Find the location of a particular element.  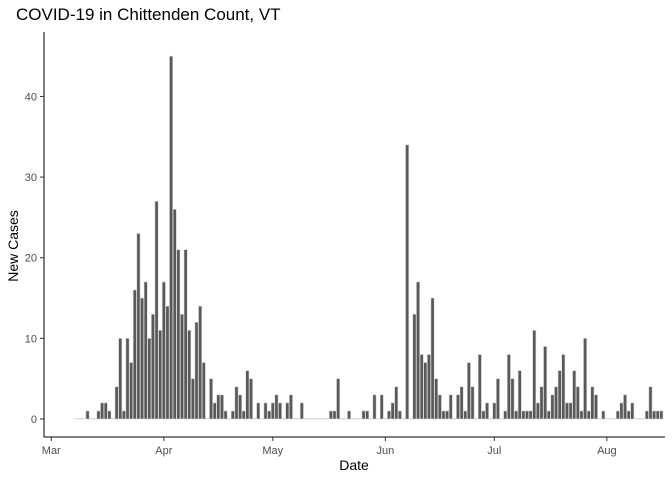

x-tick-label: May is located at coordinates (272, 451).